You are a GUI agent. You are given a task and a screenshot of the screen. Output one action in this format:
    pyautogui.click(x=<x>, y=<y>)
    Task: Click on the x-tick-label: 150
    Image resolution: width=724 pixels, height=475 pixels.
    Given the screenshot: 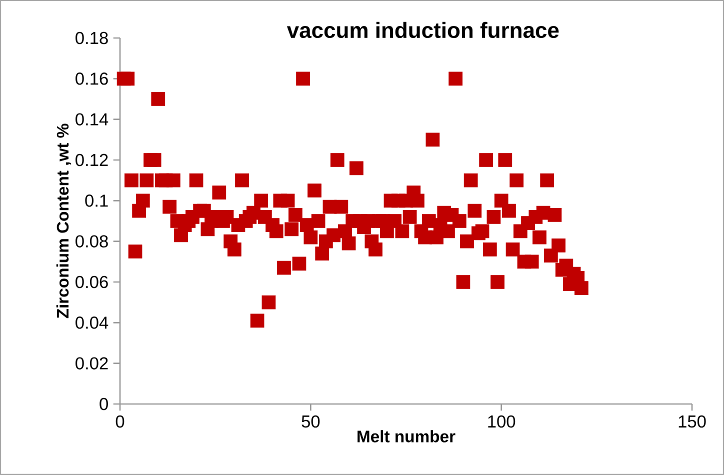 What is the action you would take?
    pyautogui.click(x=692, y=421)
    